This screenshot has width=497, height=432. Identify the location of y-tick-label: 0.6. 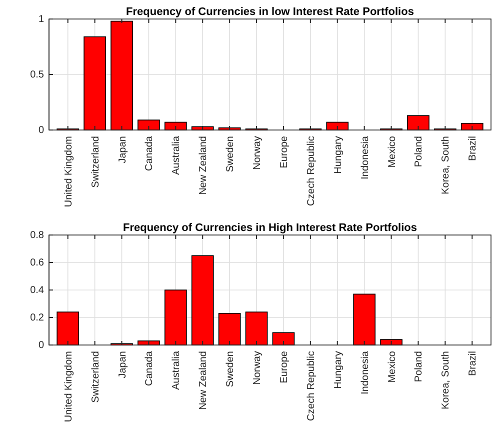
(37, 263).